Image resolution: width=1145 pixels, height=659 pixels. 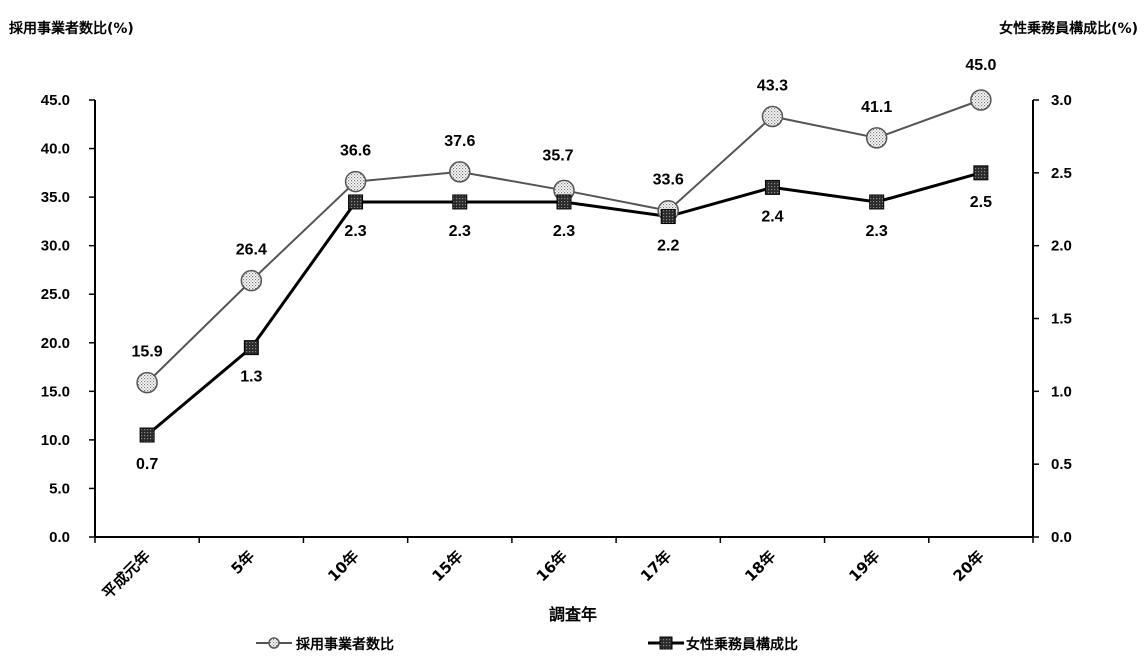 What do you see at coordinates (71, 28) in the screenshot?
I see `left-axis-title: 採用事業者数比(%)` at bounding box center [71, 28].